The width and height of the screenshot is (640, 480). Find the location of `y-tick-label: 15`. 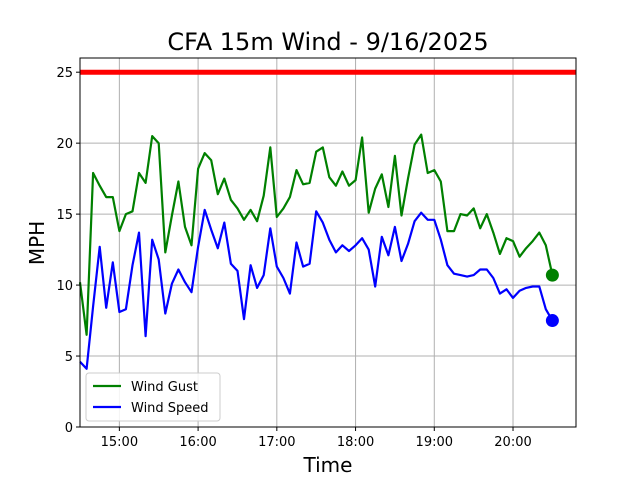

y-tick-label: 15 is located at coordinates (64, 215).